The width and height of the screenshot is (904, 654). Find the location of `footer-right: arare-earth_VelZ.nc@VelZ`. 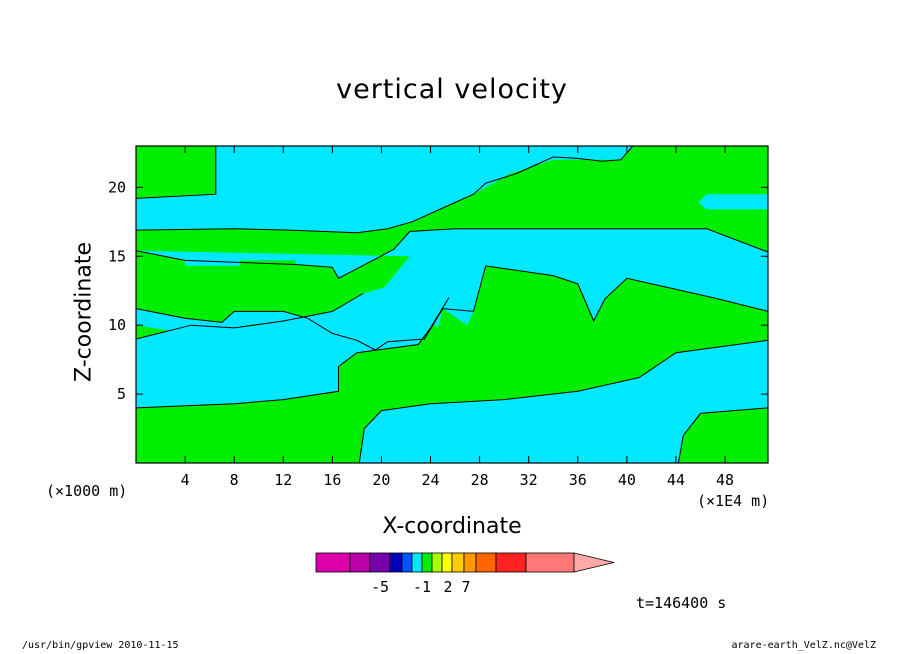

footer-right: arare-earth_VelZ.nc@VelZ is located at coordinates (804, 645).